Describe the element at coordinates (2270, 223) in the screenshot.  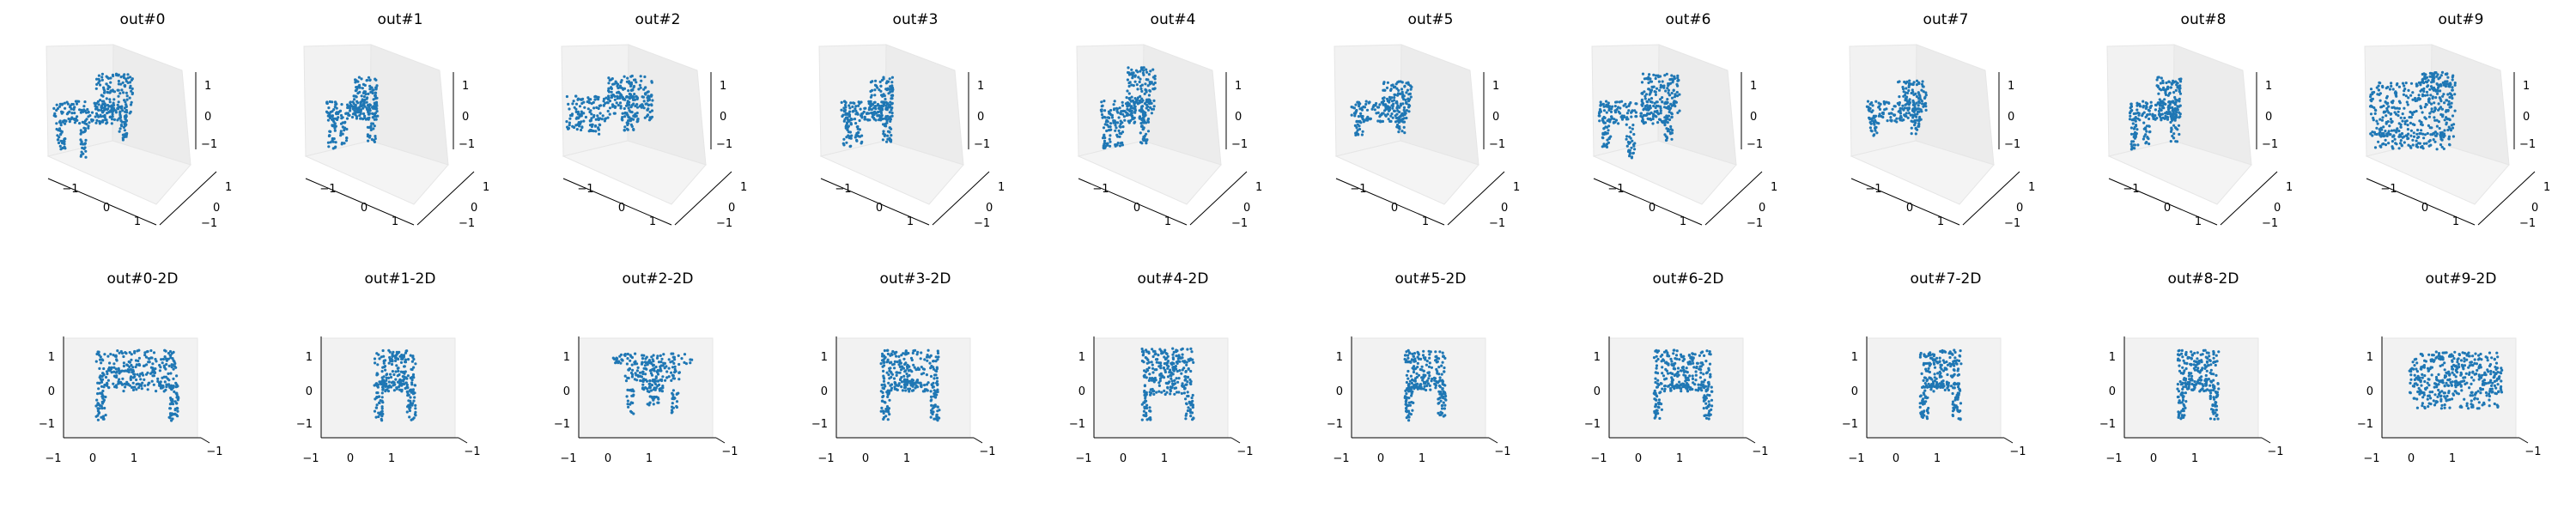
I see `y-tick-label: −1` at that location.